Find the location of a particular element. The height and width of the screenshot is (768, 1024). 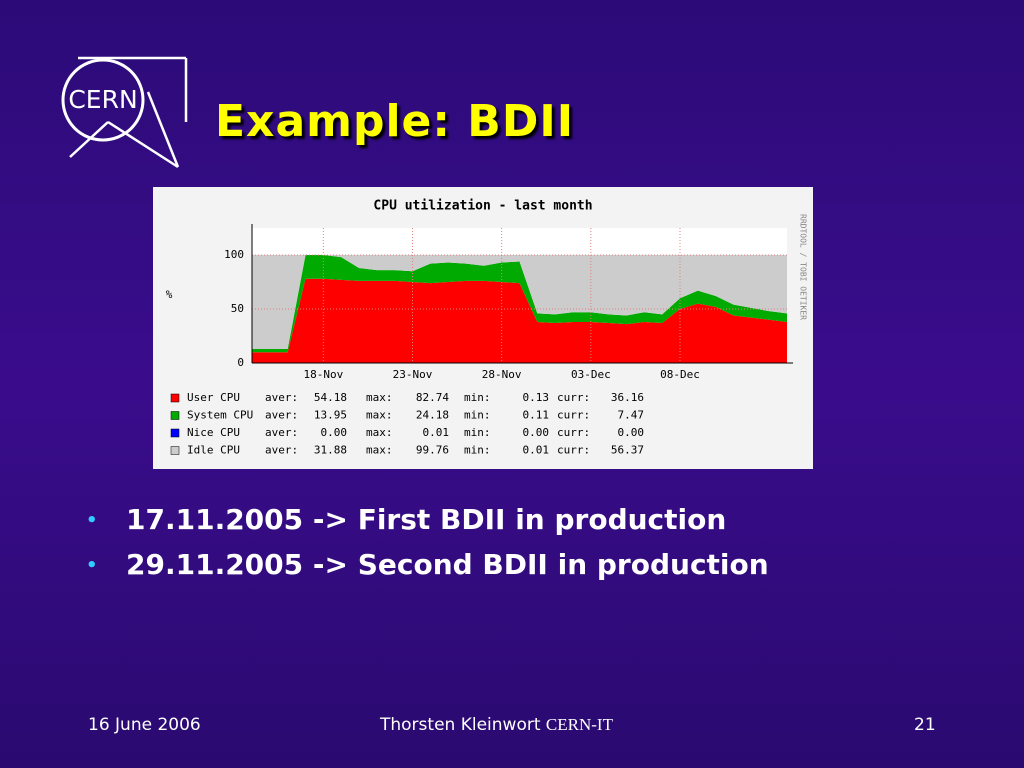

y-axis-label: % is located at coordinates (169, 294).